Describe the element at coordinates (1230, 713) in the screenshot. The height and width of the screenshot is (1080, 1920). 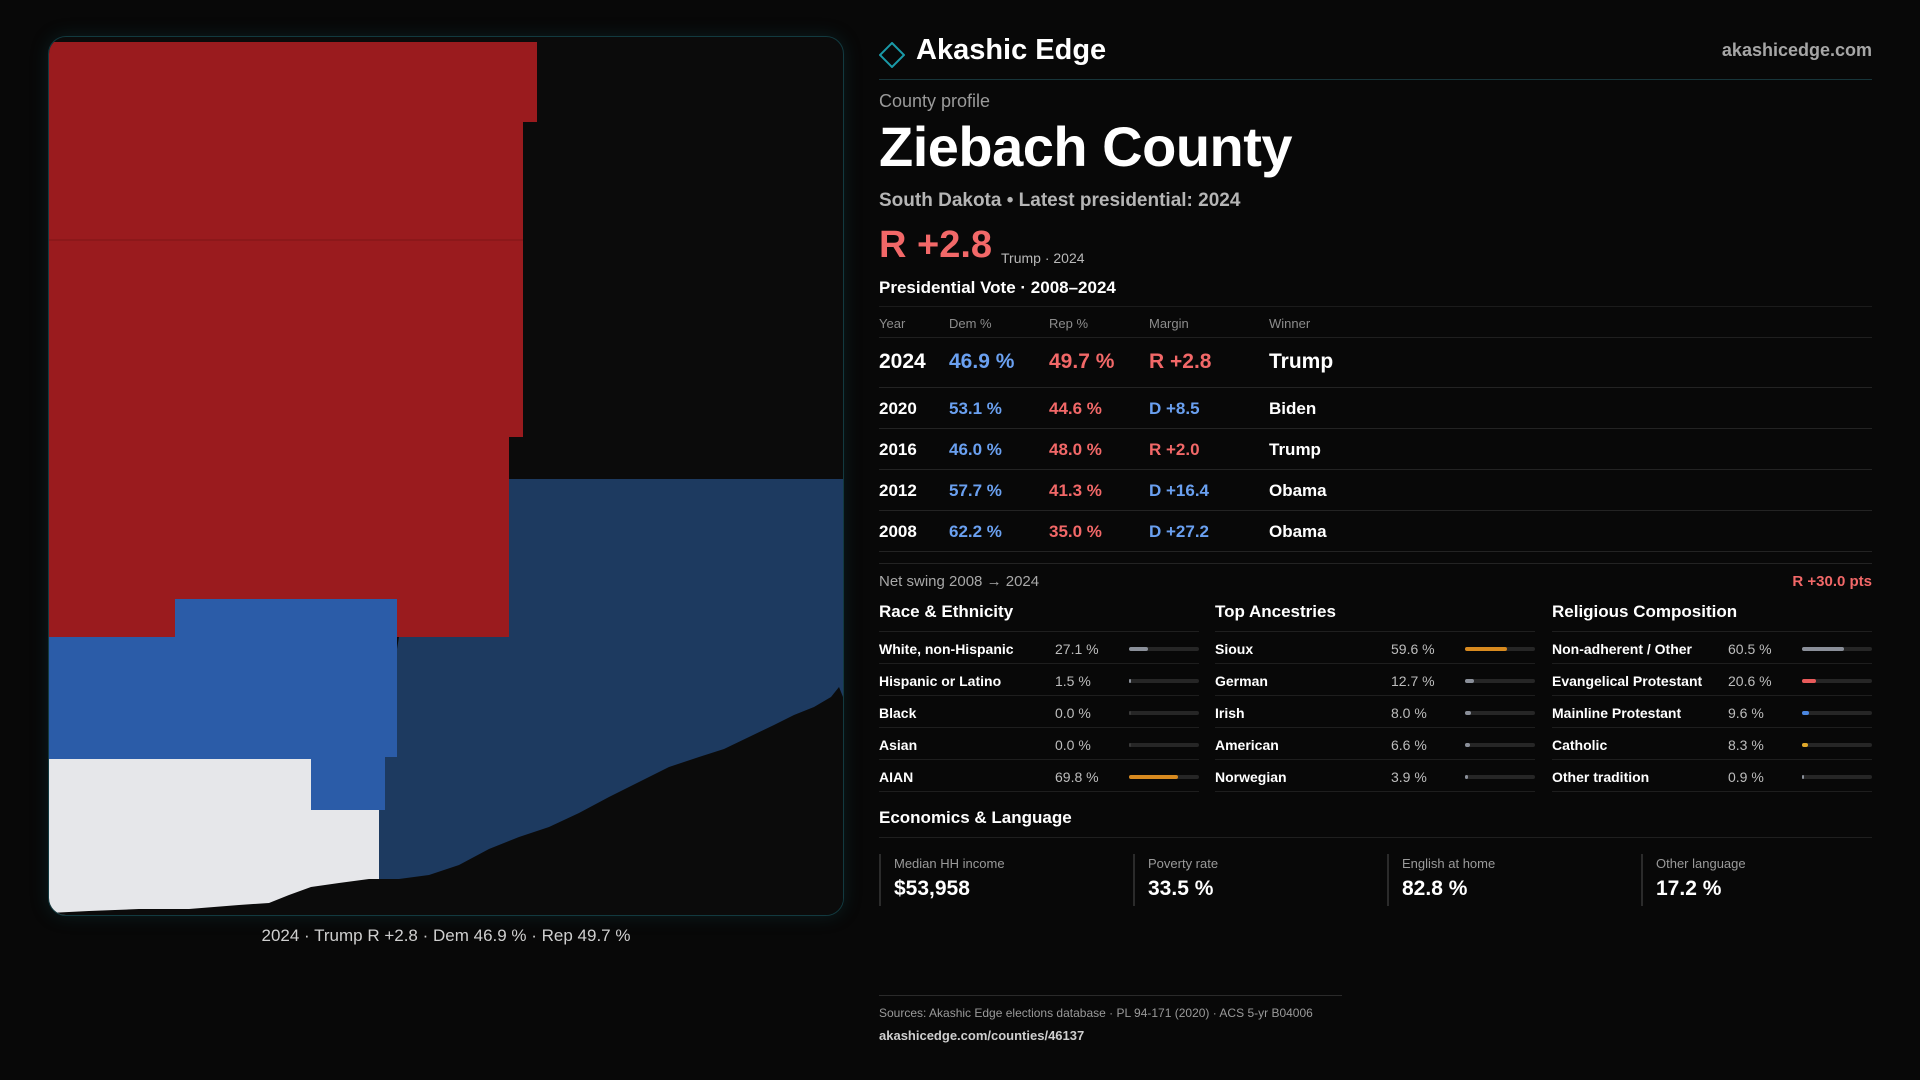
I see `item-label: Irish` at that location.